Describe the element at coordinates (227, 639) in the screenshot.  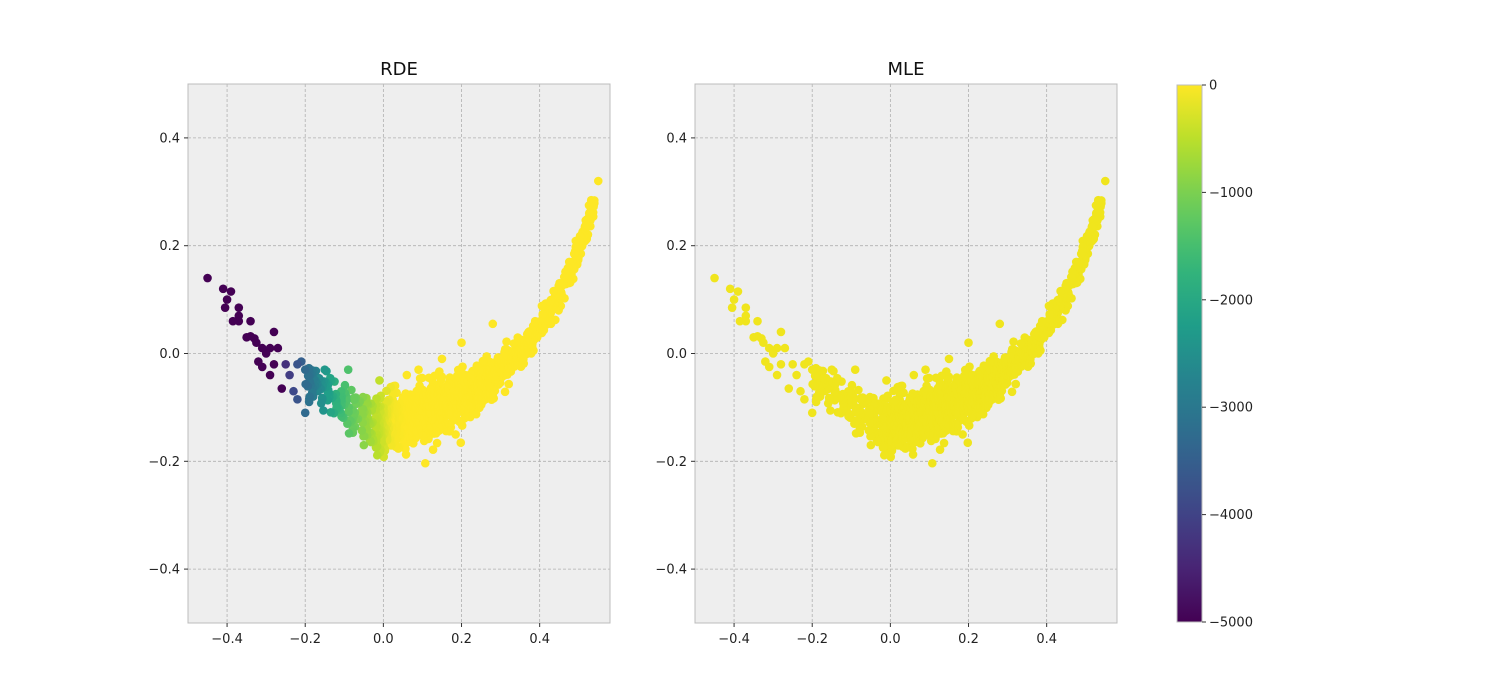
I see `x-tick-label: −0.4` at that location.